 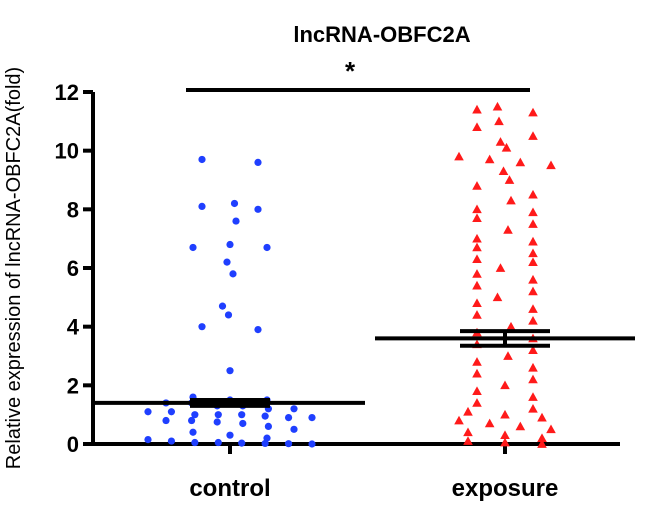 I want to click on y-tick-label: 12, so click(x=67, y=92).